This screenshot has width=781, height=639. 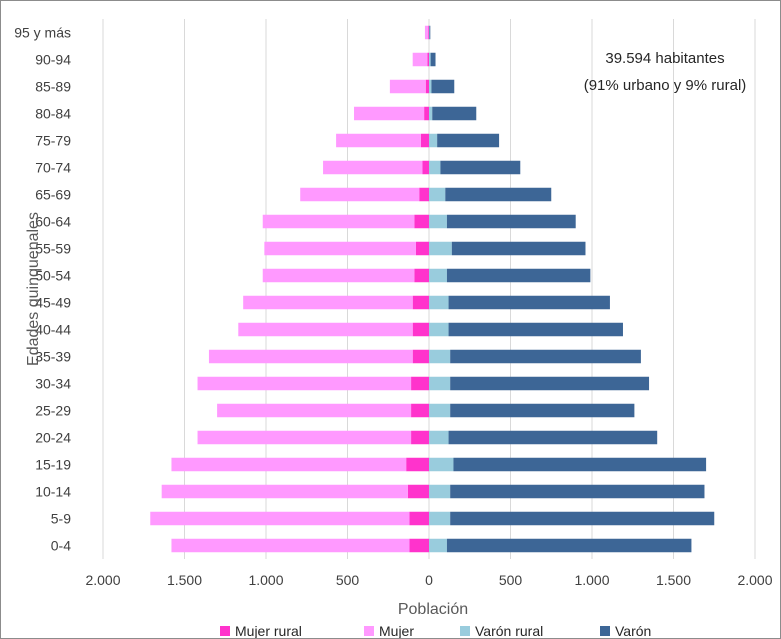 What do you see at coordinates (396, 630) in the screenshot?
I see `legend-label-mujer: Mujer` at bounding box center [396, 630].